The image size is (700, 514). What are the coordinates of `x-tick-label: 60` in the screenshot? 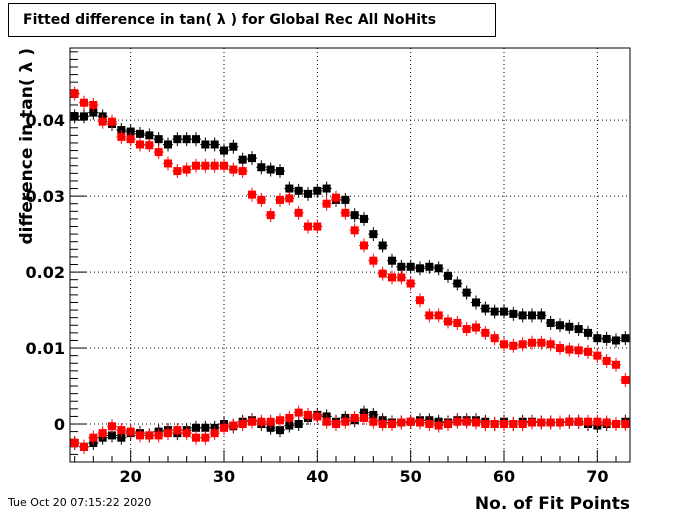 It's located at (504, 476).